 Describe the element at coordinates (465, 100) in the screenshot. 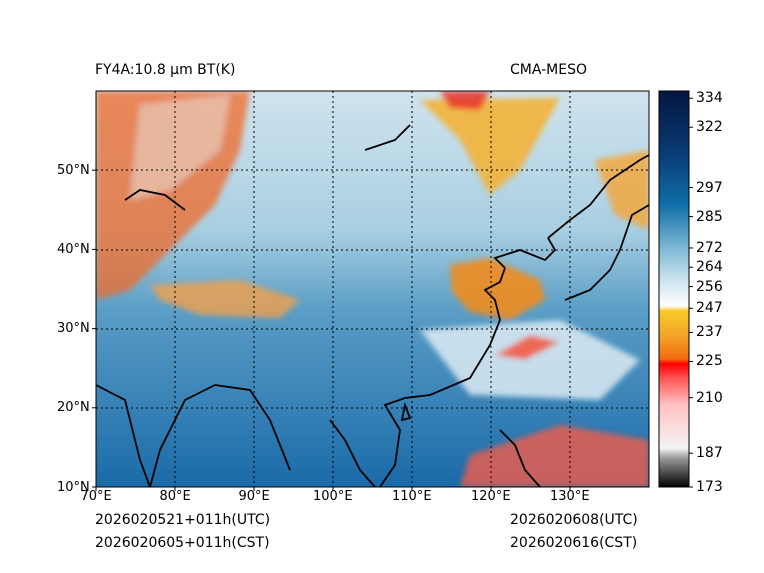

I see `cloud-north-red` at that location.